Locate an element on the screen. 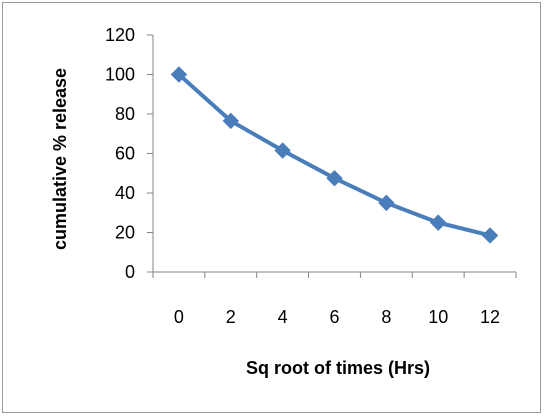 The height and width of the screenshot is (416, 545). y-tick-label: 0 is located at coordinates (130, 272).